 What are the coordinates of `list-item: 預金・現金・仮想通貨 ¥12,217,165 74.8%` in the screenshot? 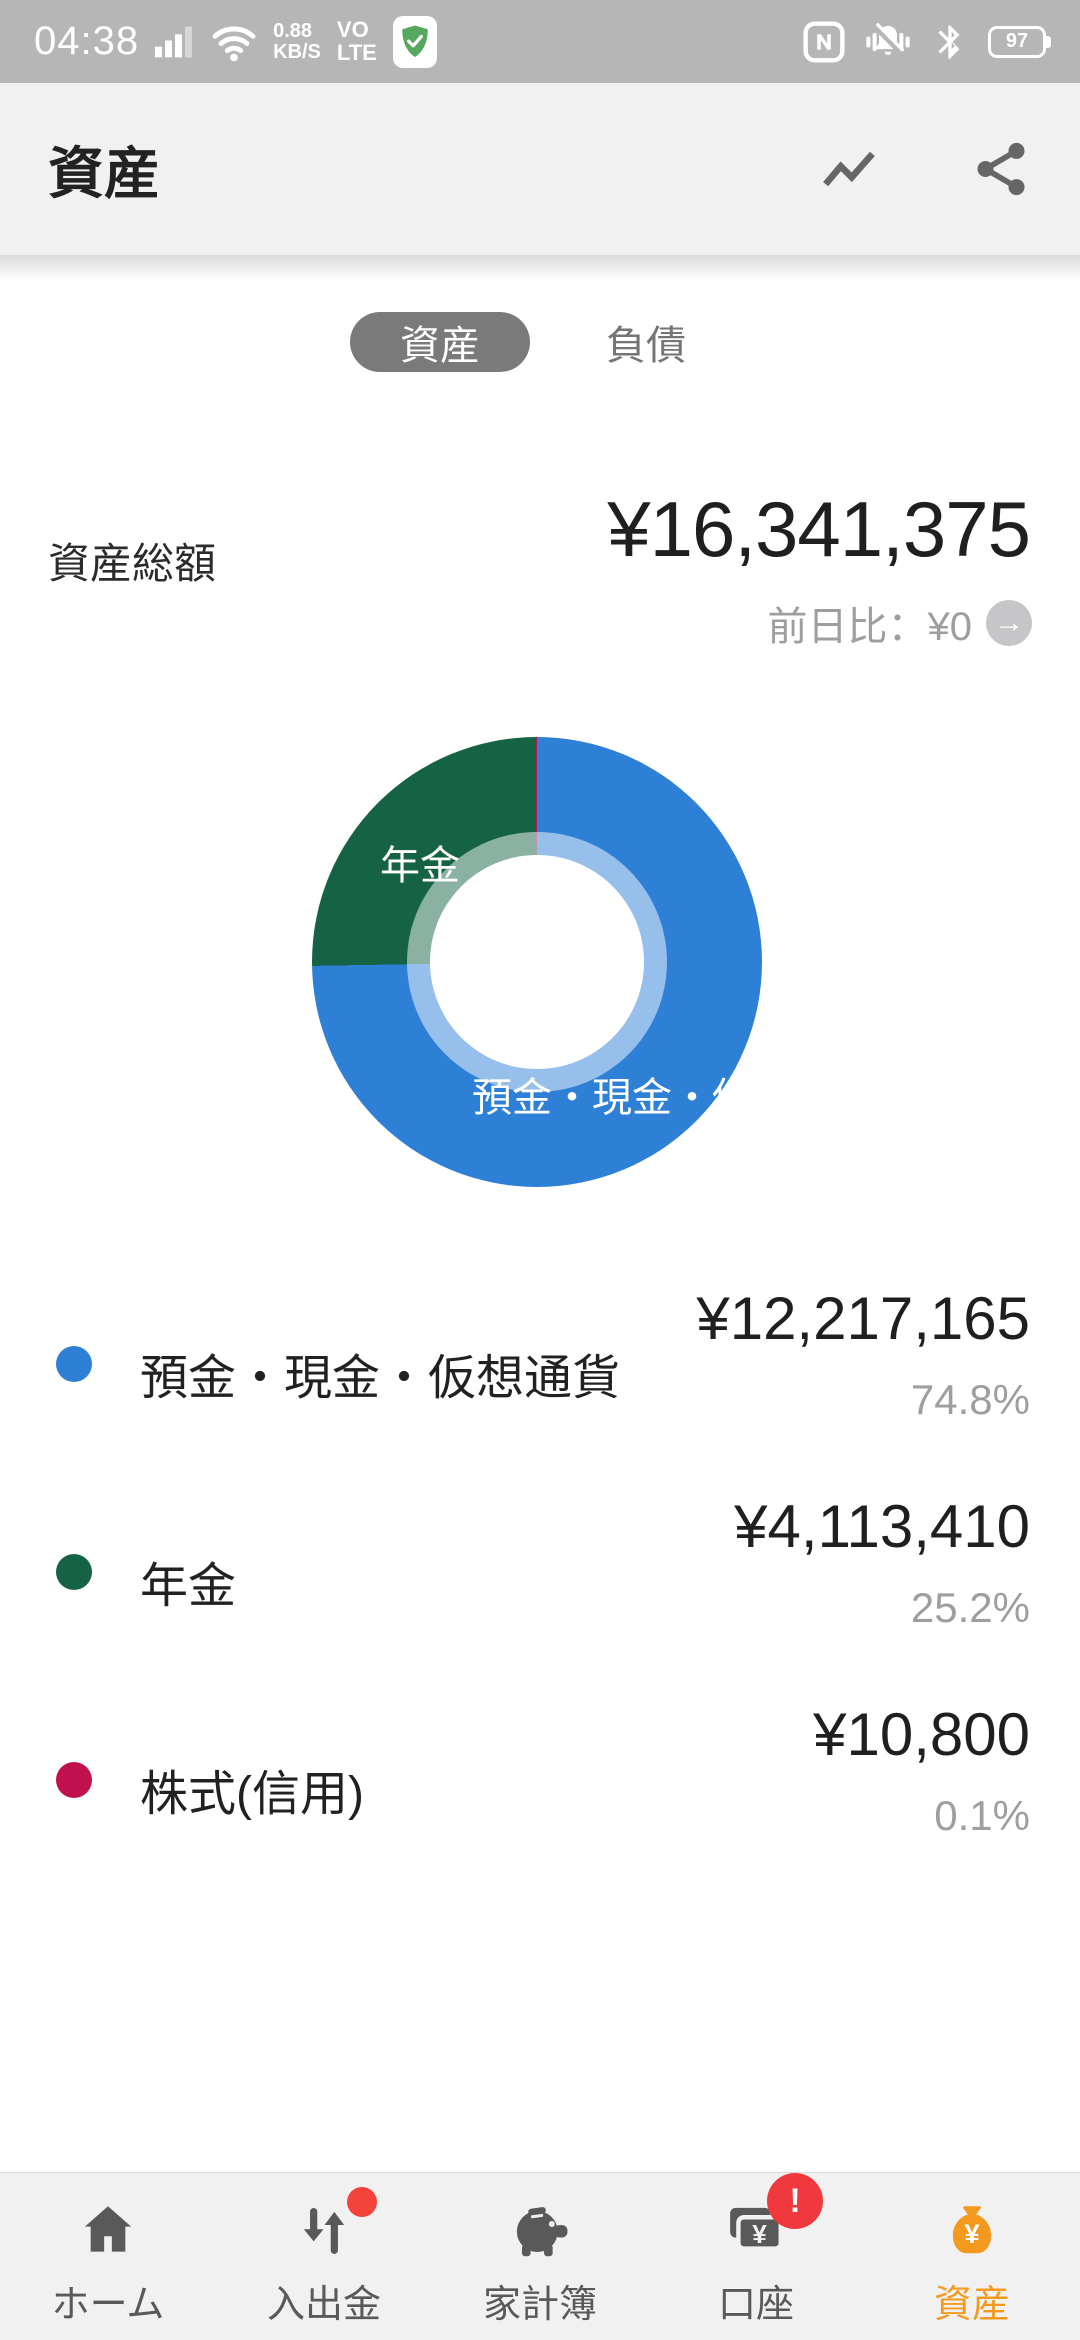 It's located at (540, 1384).